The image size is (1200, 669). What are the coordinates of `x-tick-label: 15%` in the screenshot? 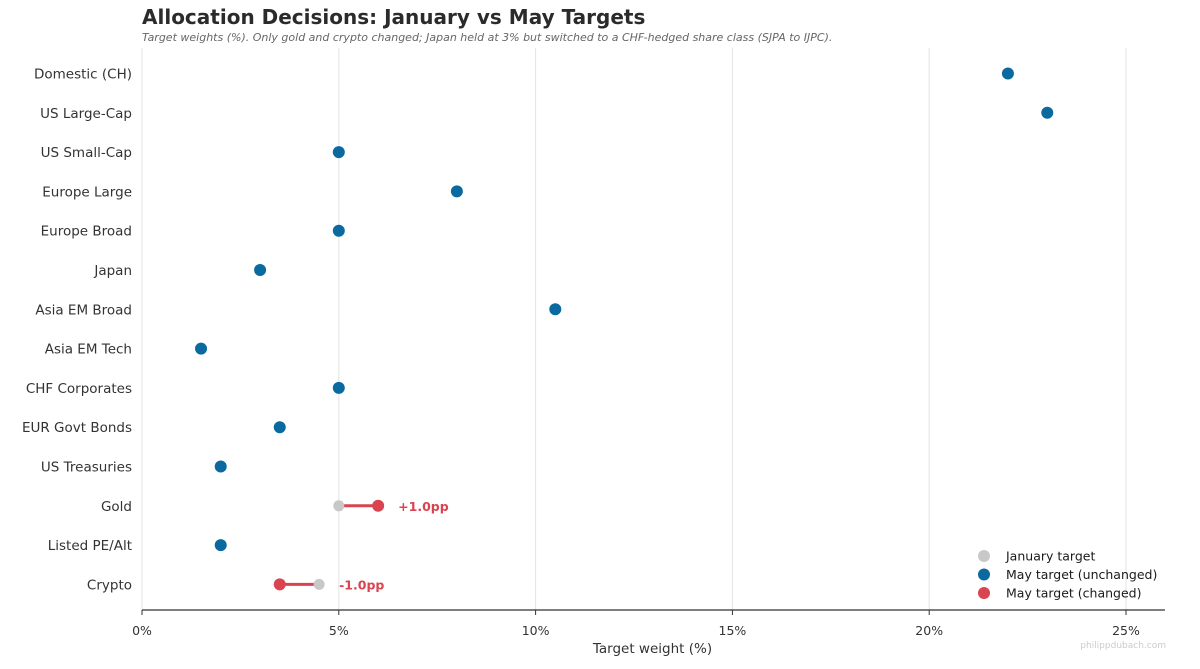 It's located at (733, 630).